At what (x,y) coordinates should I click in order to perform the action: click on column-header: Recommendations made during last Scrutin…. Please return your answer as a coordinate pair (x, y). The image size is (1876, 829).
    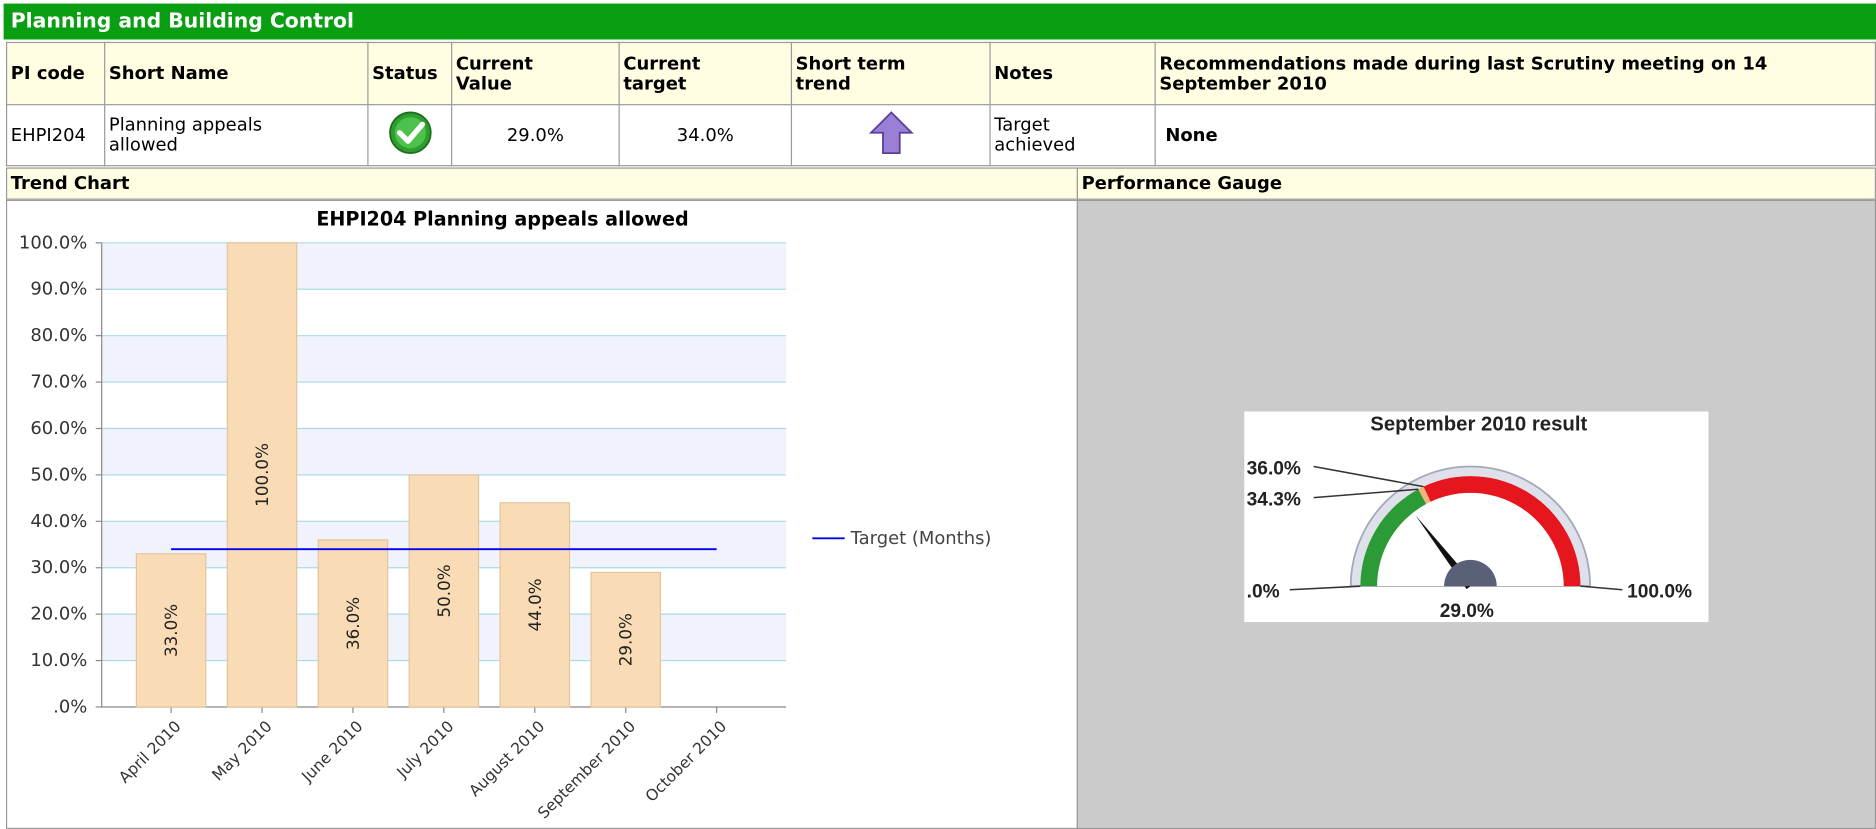
    Looking at the image, I should click on (1515, 73).